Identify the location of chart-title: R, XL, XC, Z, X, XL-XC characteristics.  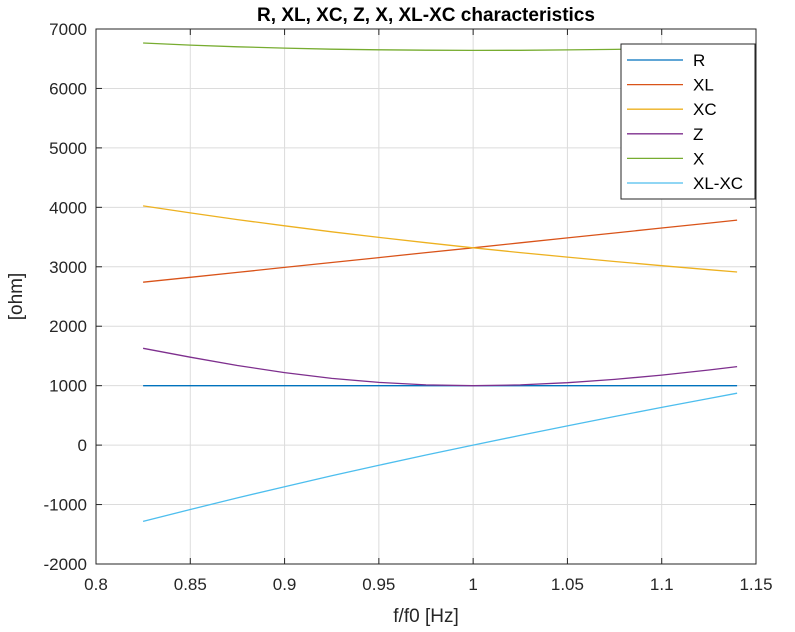
(426, 15).